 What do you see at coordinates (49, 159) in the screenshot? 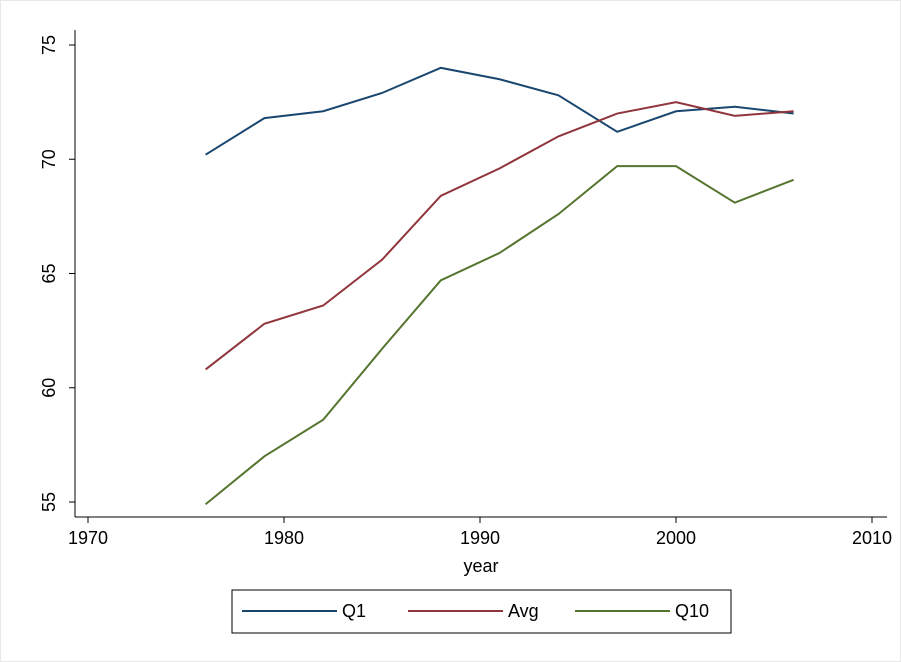
I see `y-tick-label: 70` at bounding box center [49, 159].